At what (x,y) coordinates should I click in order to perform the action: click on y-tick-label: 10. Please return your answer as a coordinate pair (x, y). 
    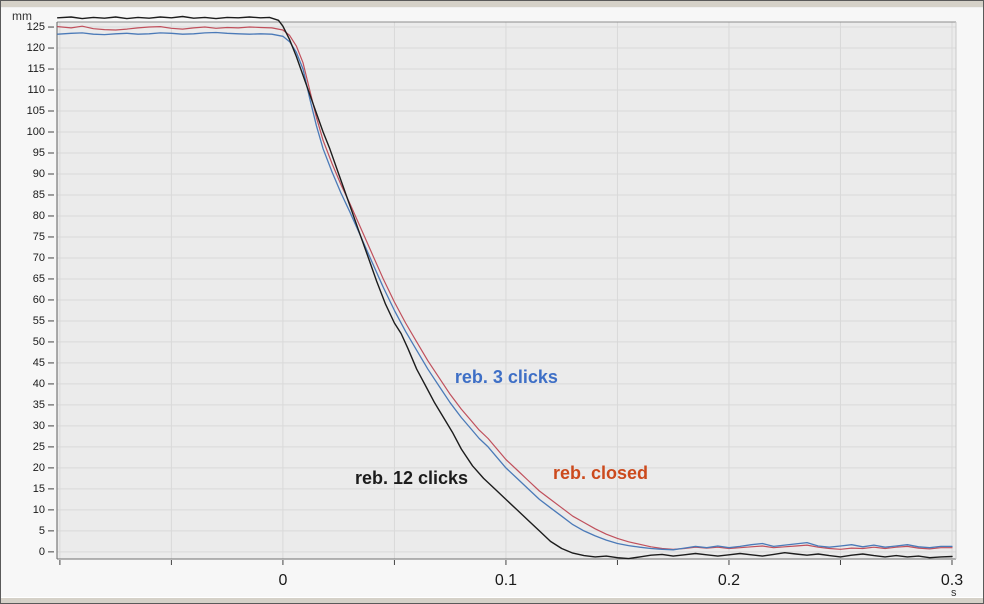
    Looking at the image, I should click on (39, 510).